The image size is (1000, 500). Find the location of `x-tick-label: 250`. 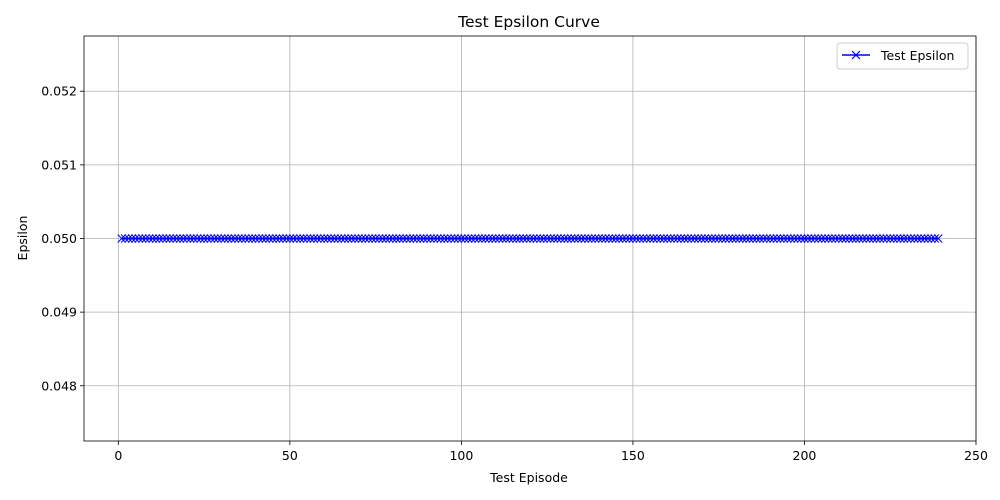

x-tick-label: 250 is located at coordinates (976, 455).